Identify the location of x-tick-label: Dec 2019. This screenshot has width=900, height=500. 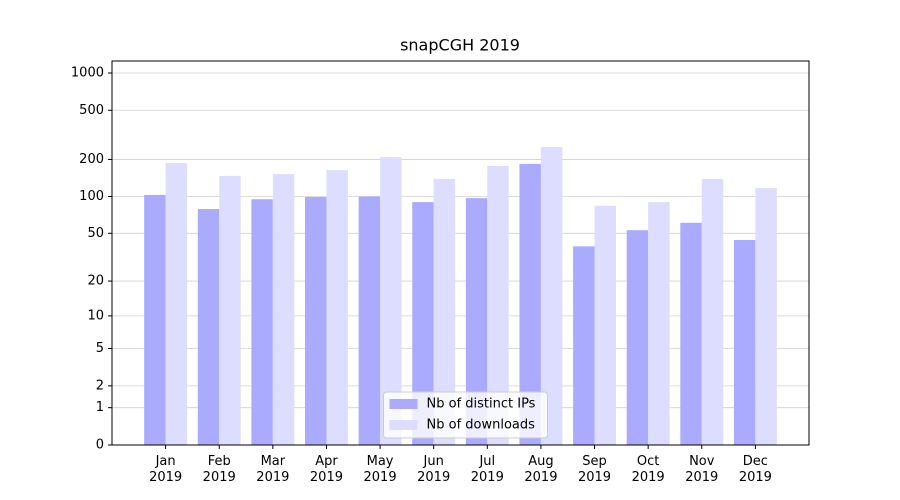
(755, 469).